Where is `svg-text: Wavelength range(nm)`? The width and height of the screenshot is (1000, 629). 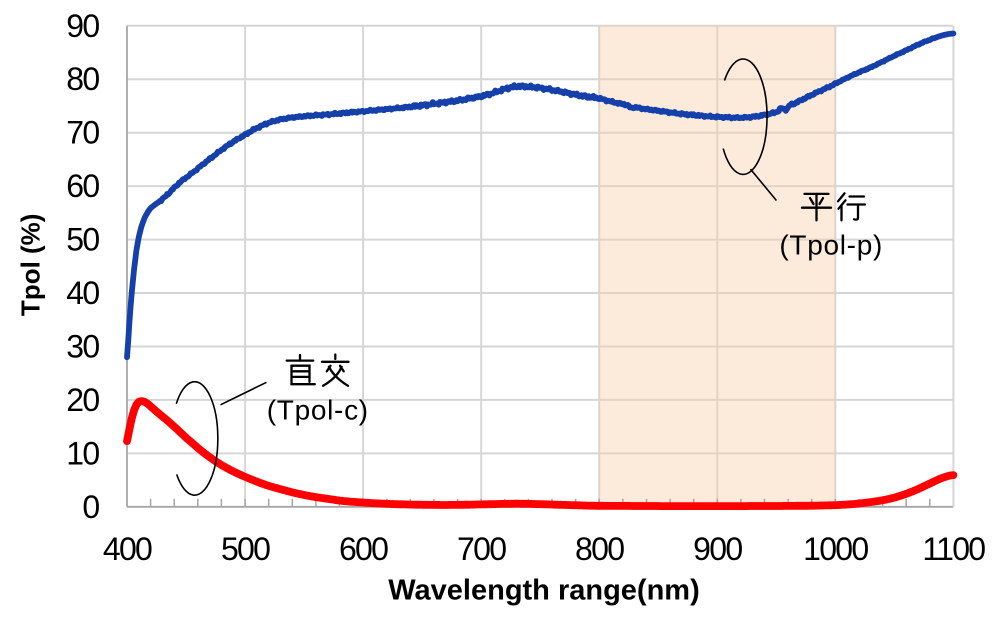 svg-text: Wavelength range(nm) is located at coordinates (544, 591).